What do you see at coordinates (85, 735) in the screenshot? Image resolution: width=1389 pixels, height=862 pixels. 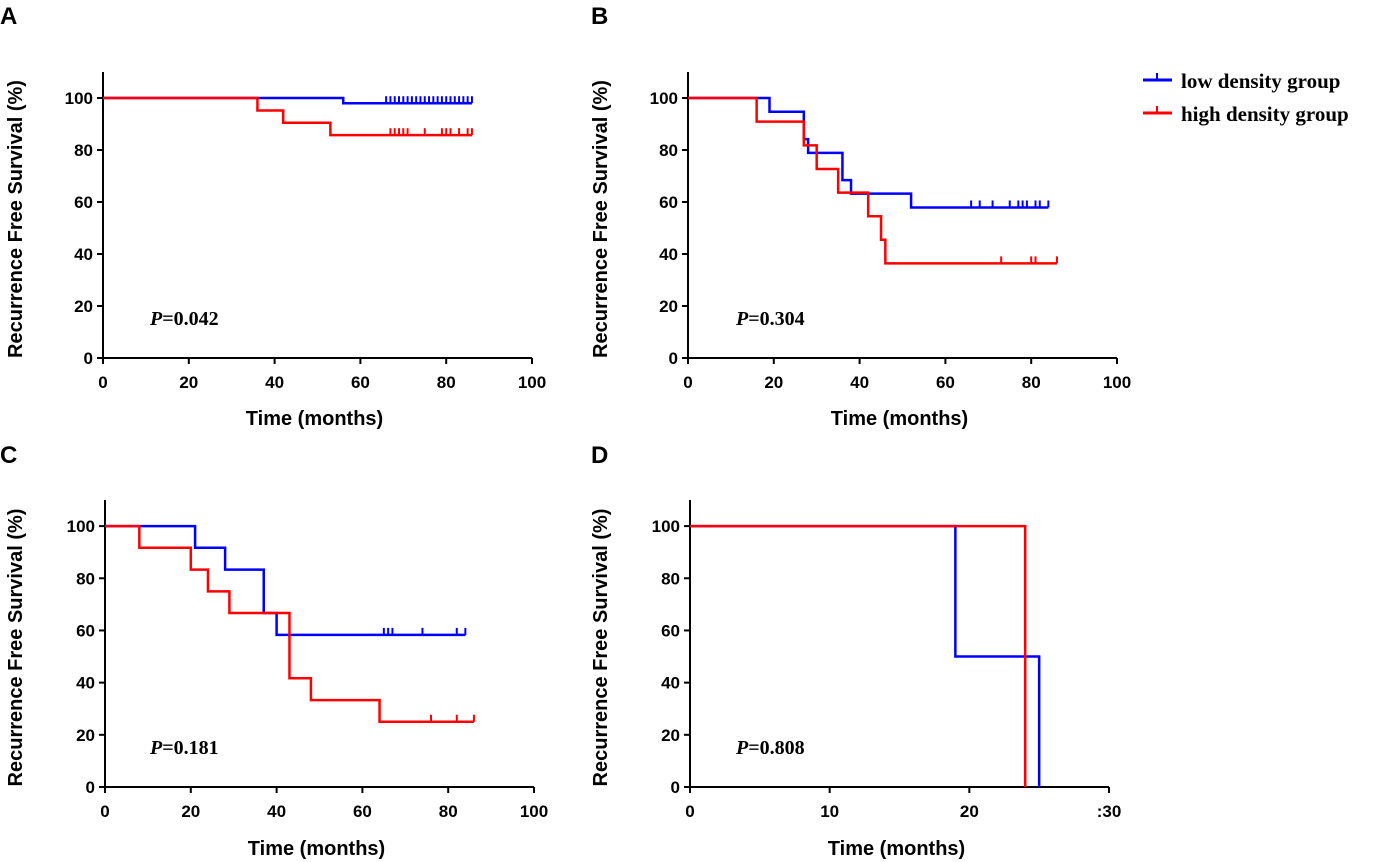 I see `y-tick-label-c-20: 20` at bounding box center [85, 735].